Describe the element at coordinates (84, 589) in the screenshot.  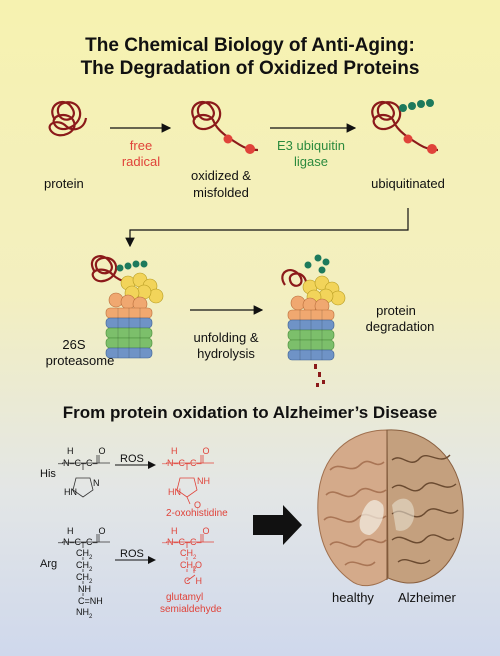
I see `arg-nh: NH` at that location.